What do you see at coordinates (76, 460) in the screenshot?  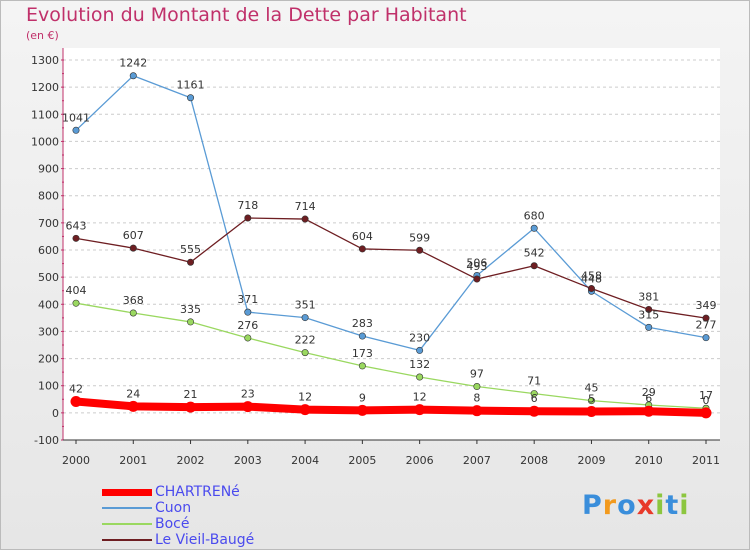 I see `x-tick-label: 2000` at bounding box center [76, 460].